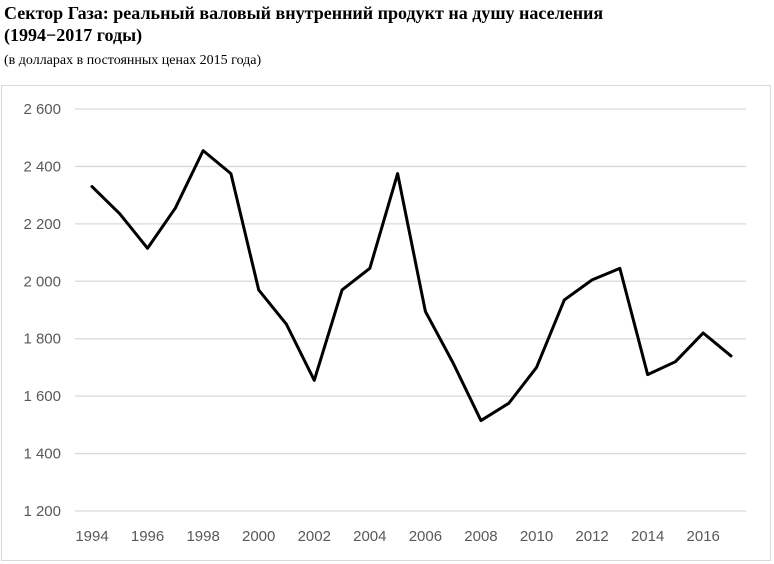  Describe the element at coordinates (42, 339) in the screenshot. I see `y-tick-label: 1 800` at that location.